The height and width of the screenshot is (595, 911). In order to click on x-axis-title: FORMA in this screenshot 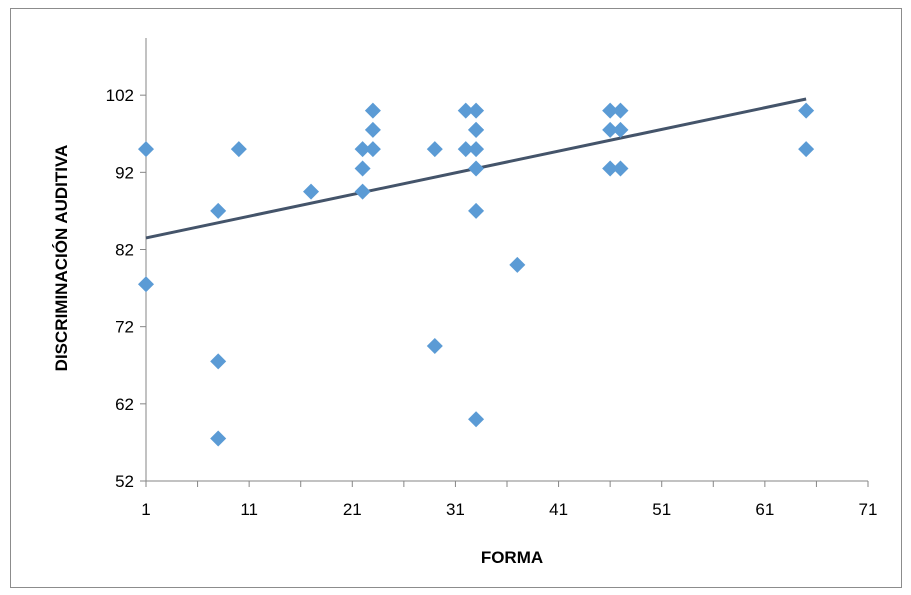, I will do `click(512, 557)`.